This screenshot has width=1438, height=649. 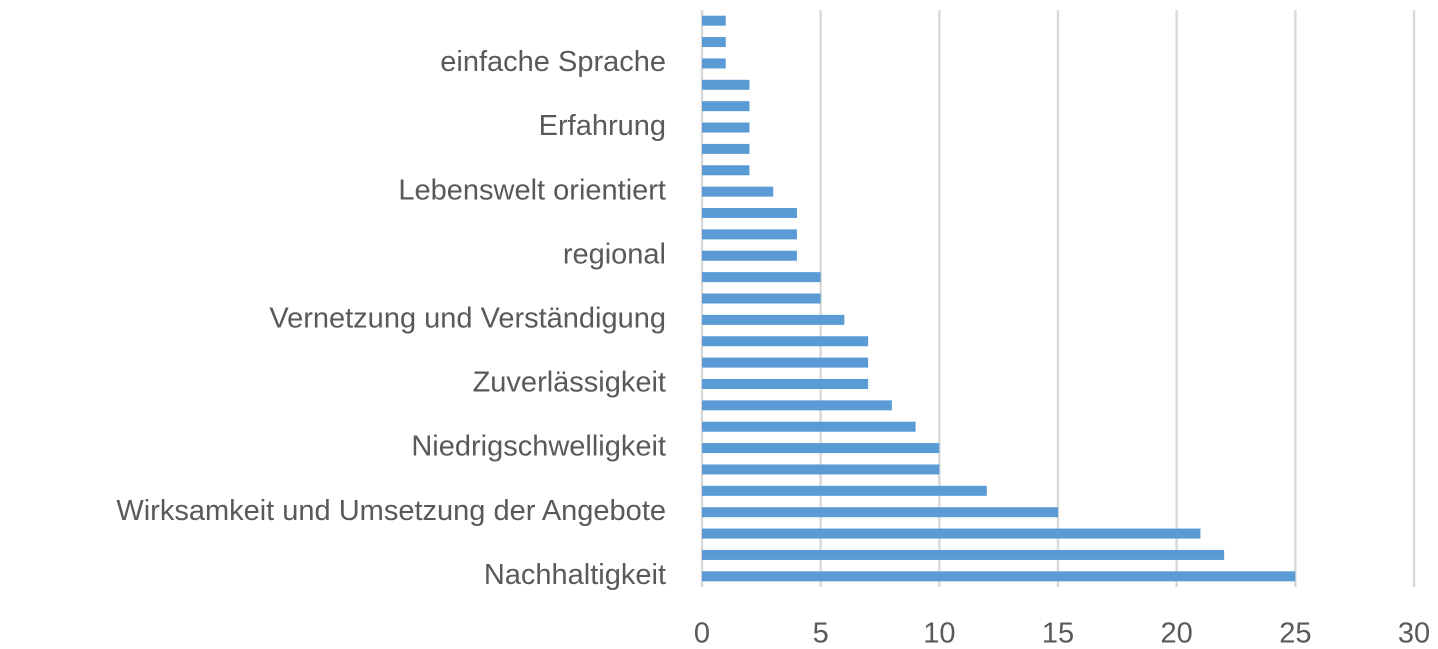 What do you see at coordinates (553, 62) in the screenshot?
I see `y-tick-label: einfache Sprache` at bounding box center [553, 62].